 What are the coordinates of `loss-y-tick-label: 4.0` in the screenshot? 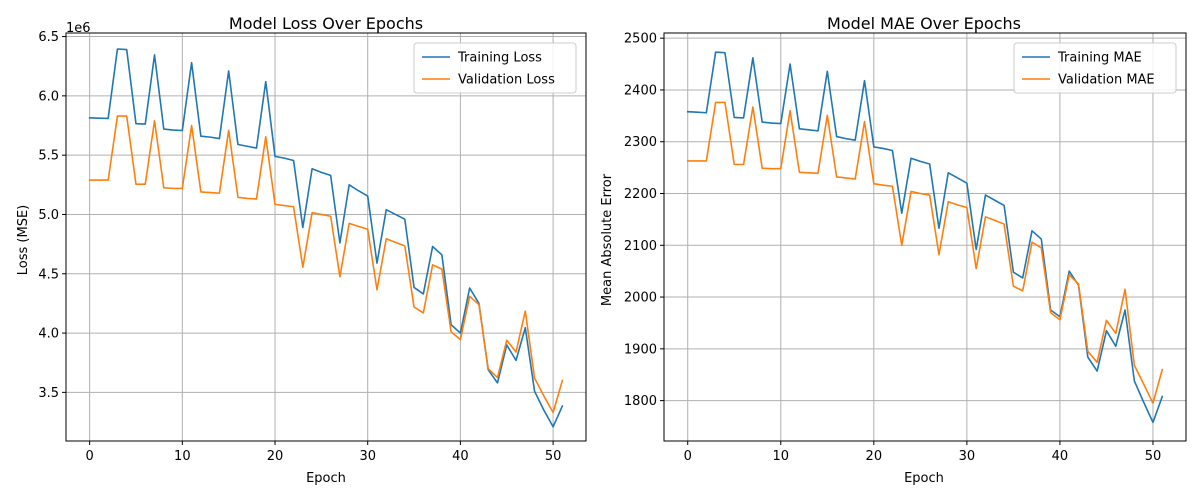 It's located at (48, 334).